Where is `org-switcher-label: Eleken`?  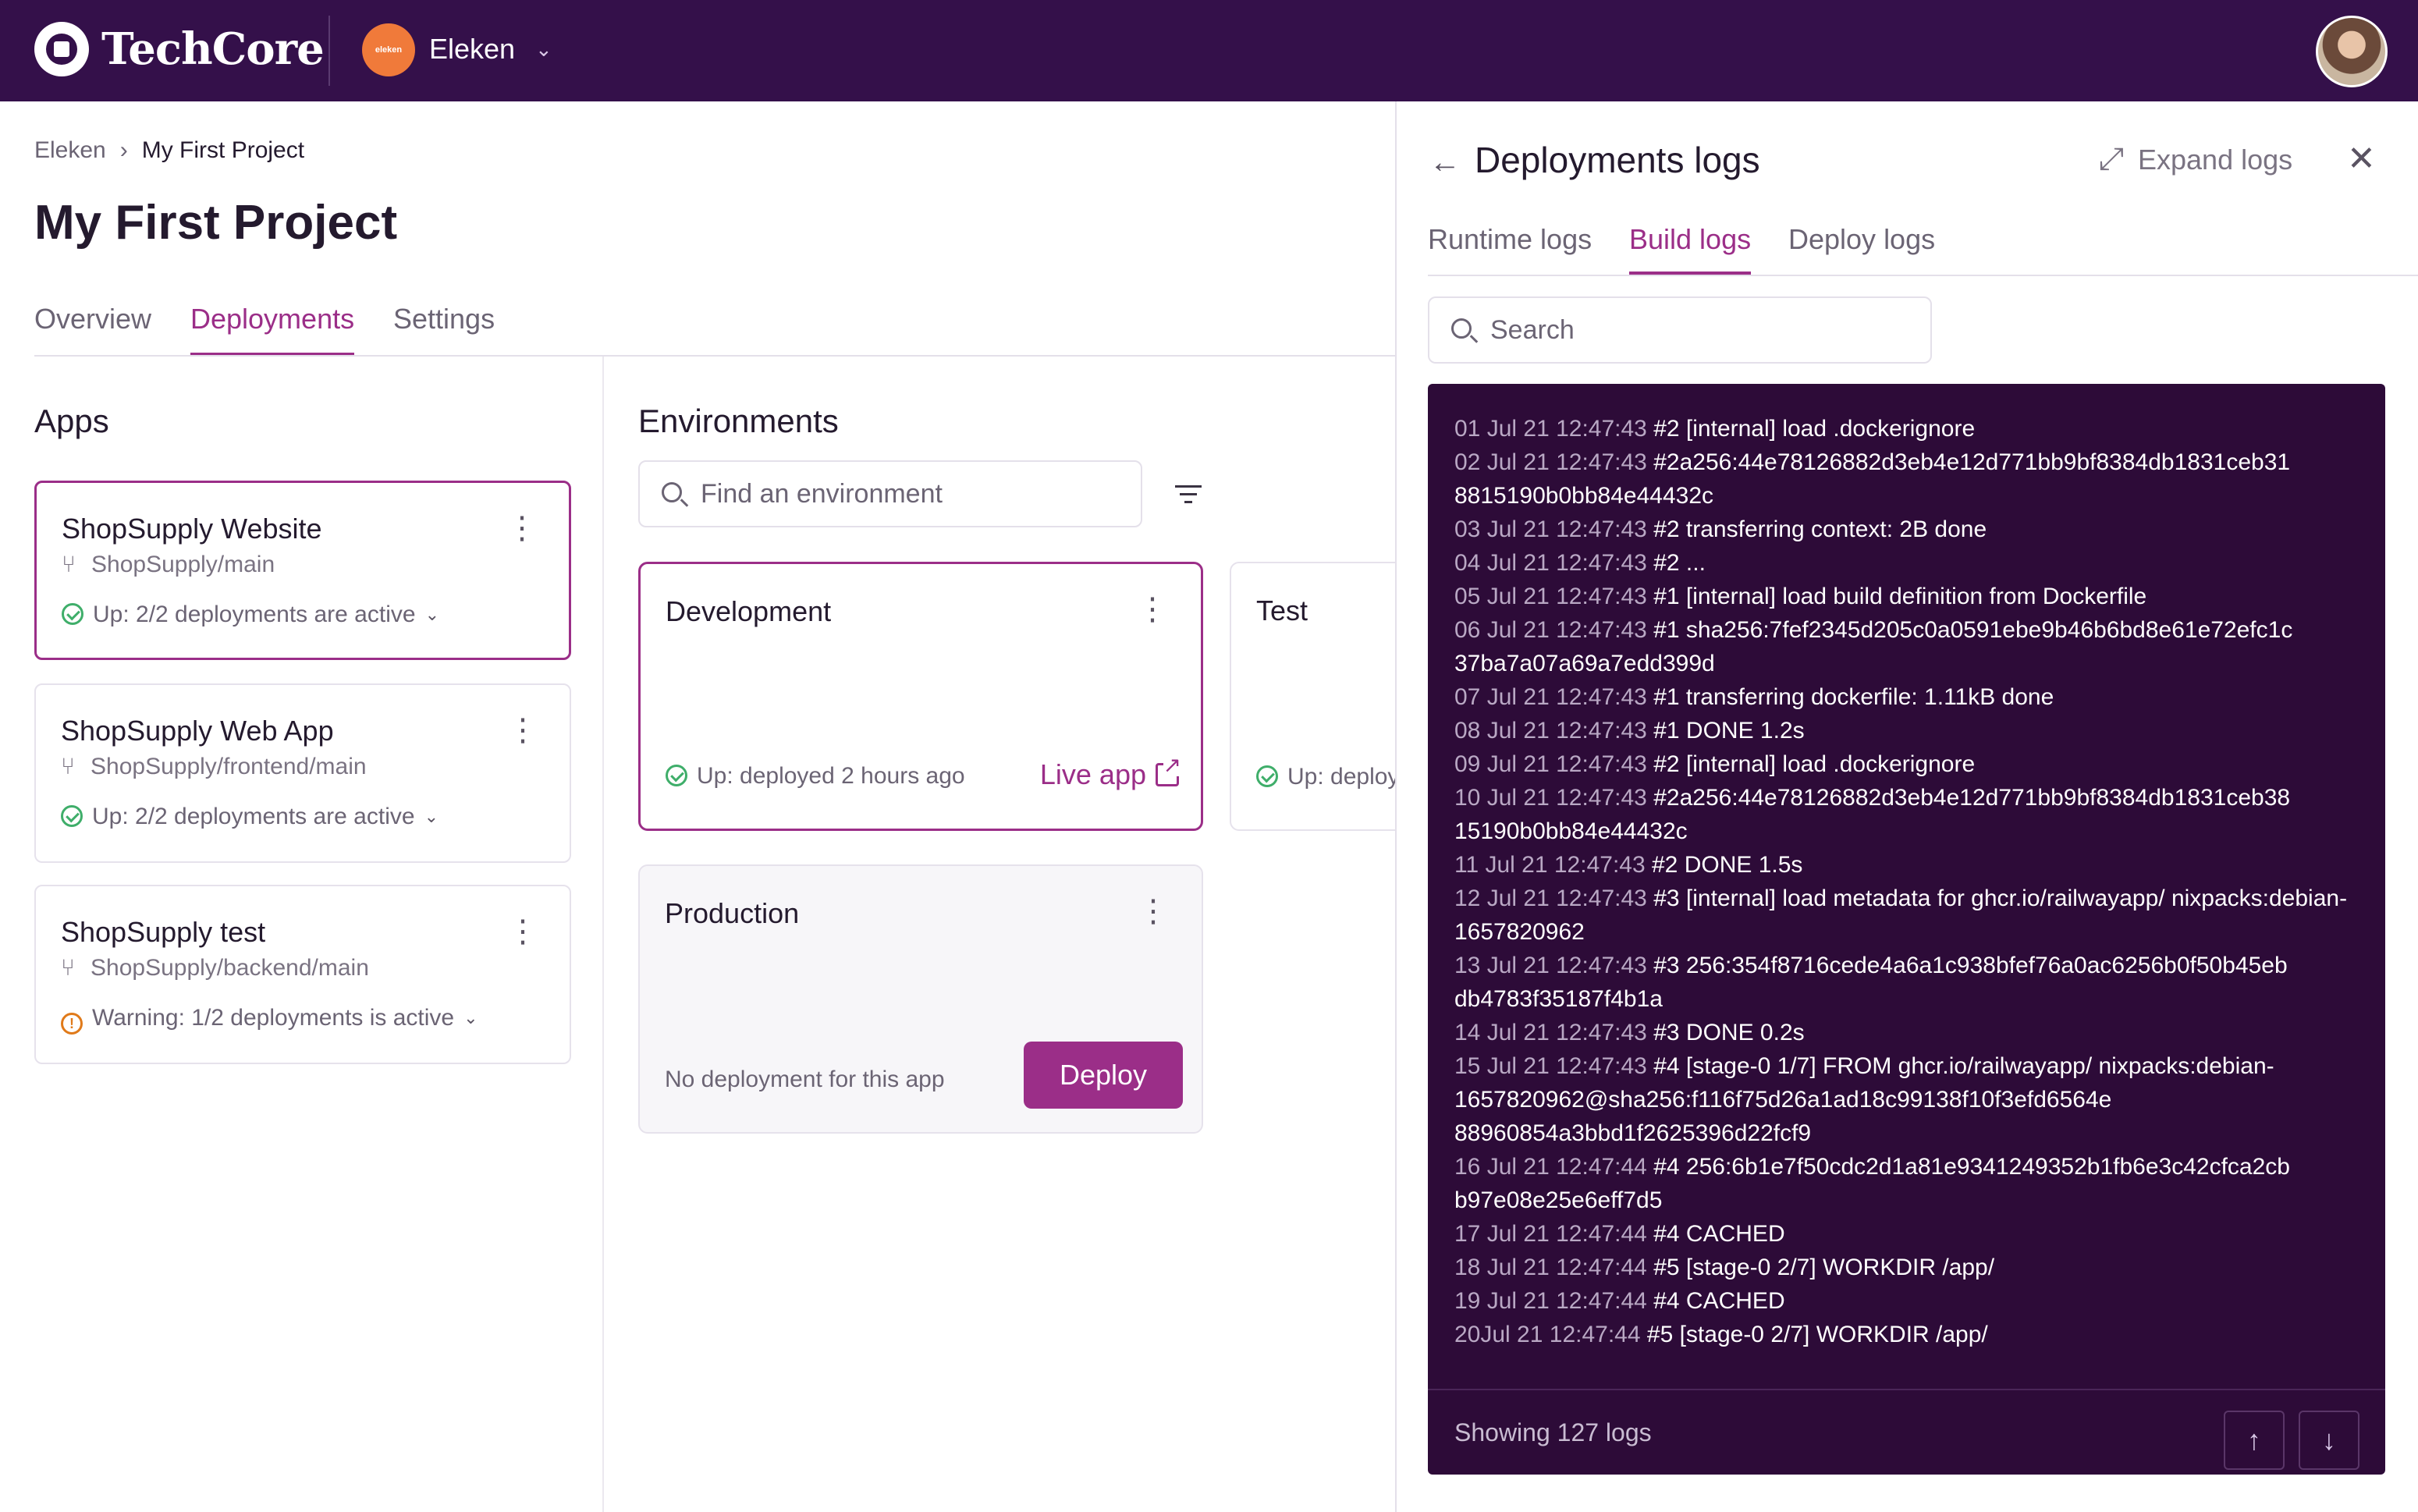 org-switcher-label: Eleken is located at coordinates (472, 49).